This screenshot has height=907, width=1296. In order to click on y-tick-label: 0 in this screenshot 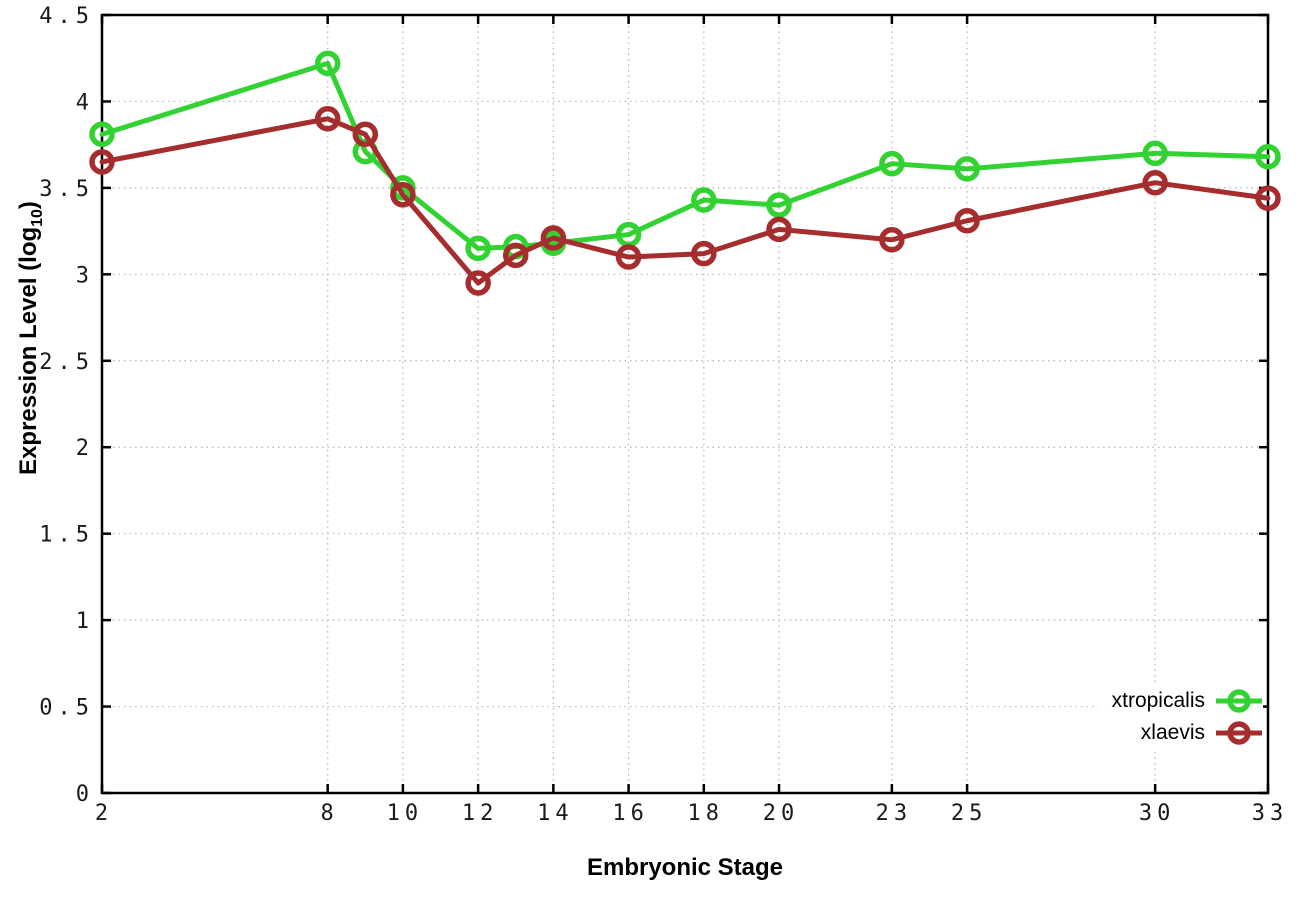, I will do `click(85, 794)`.